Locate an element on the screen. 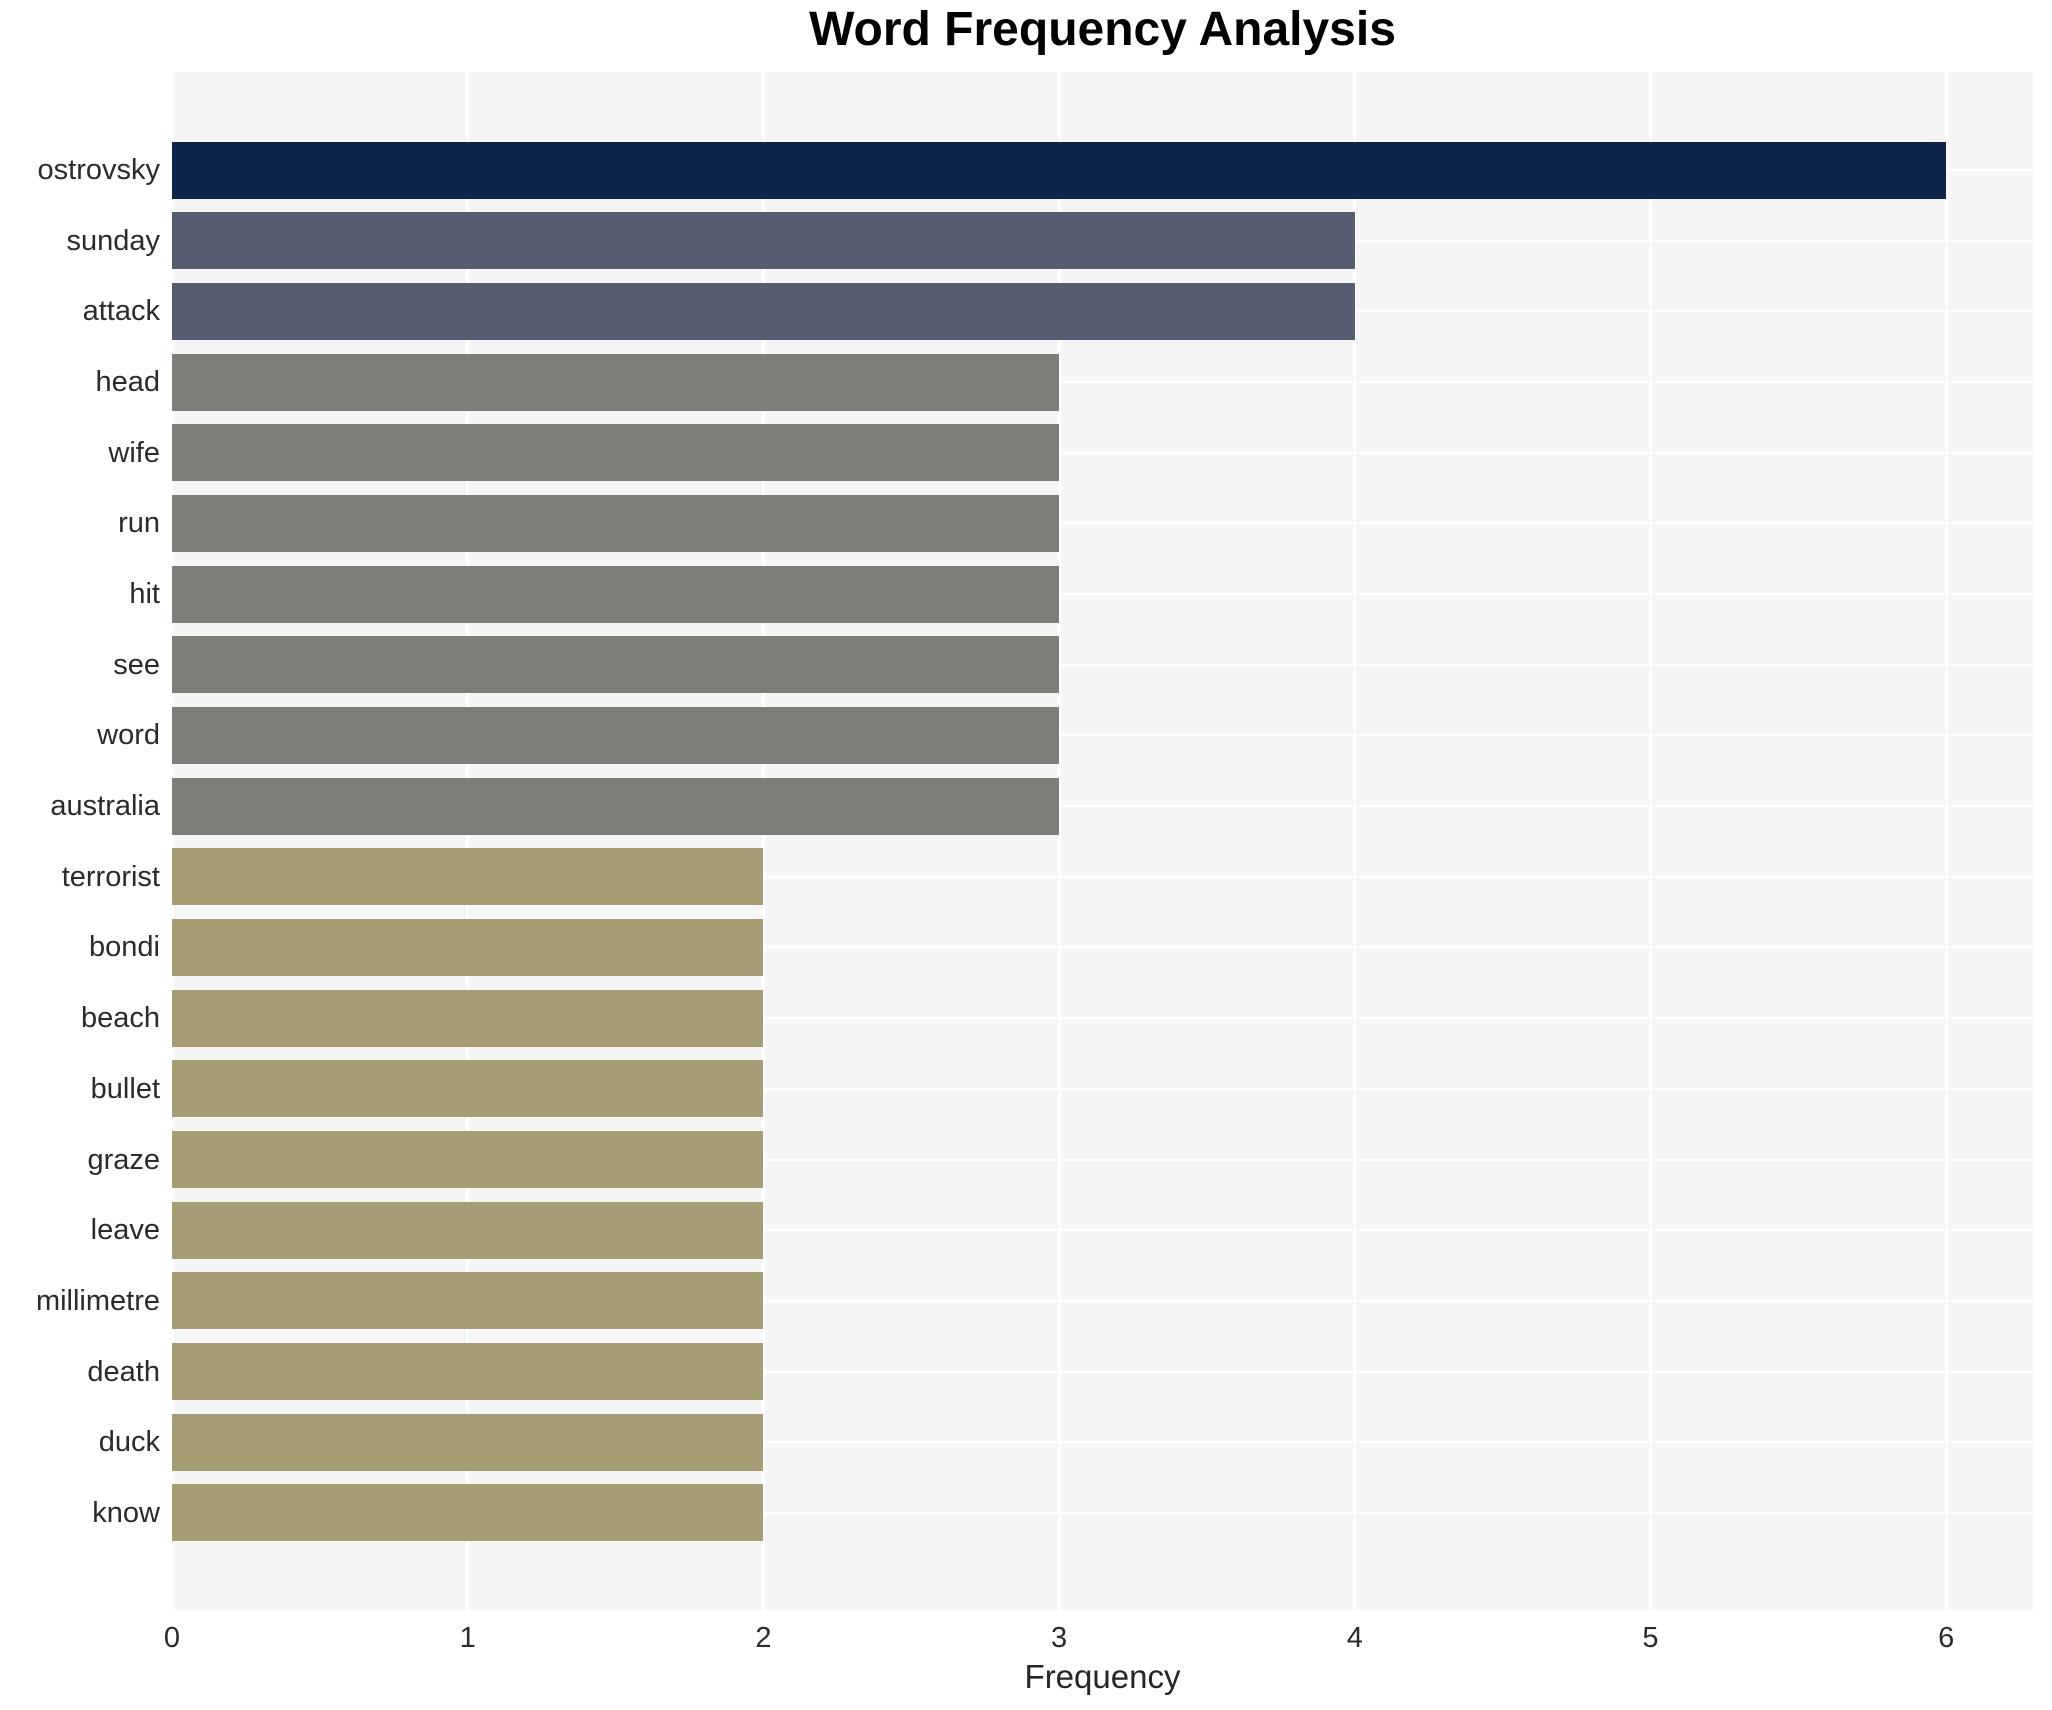 This screenshot has height=1710, width=2052. y-label-wife: wife is located at coordinates (134, 452).